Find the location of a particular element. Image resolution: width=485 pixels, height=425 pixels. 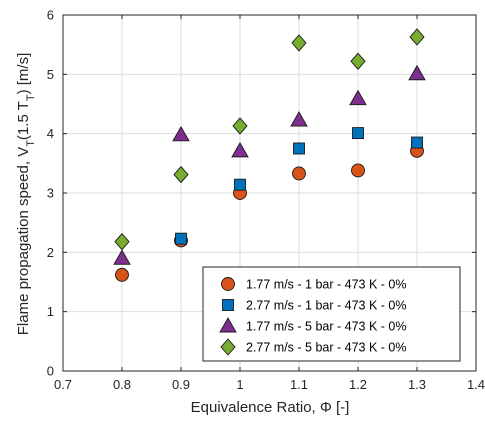

legend-marker-circle is located at coordinates (228, 284).